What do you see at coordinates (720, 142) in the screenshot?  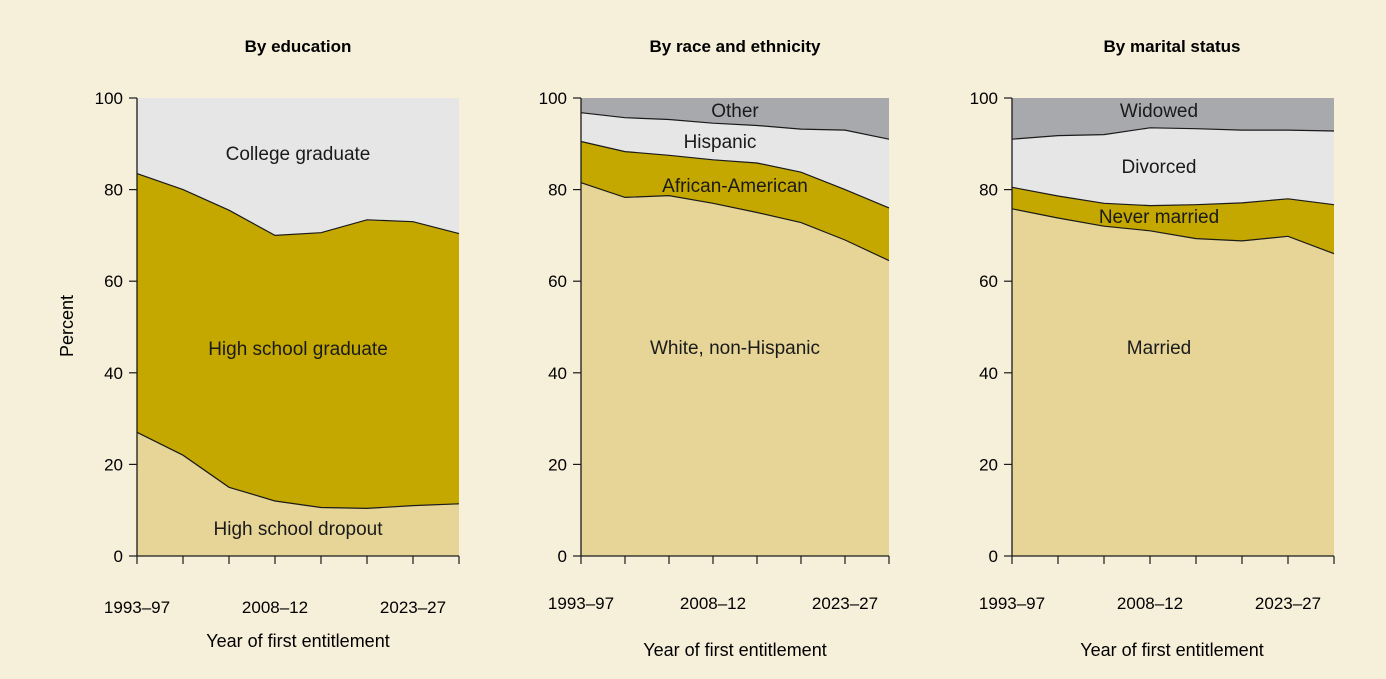 I see `series-label: Hispanic` at bounding box center [720, 142].